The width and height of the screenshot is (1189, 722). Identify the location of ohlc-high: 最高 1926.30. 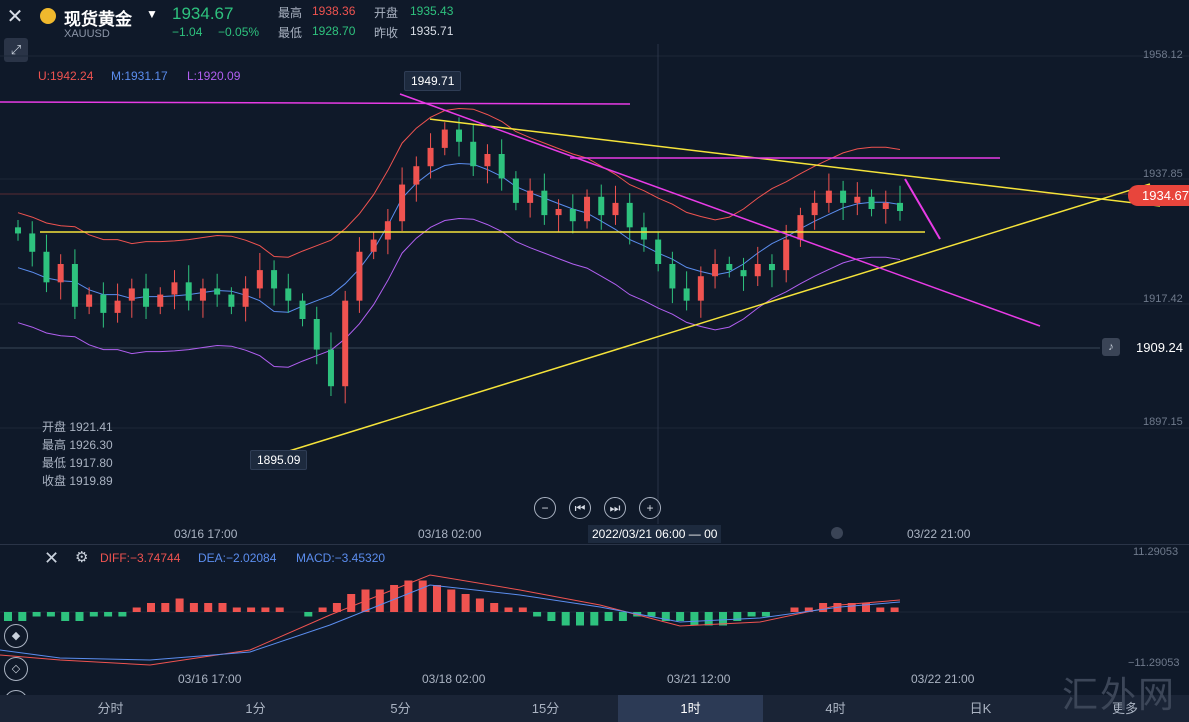
(77, 445).